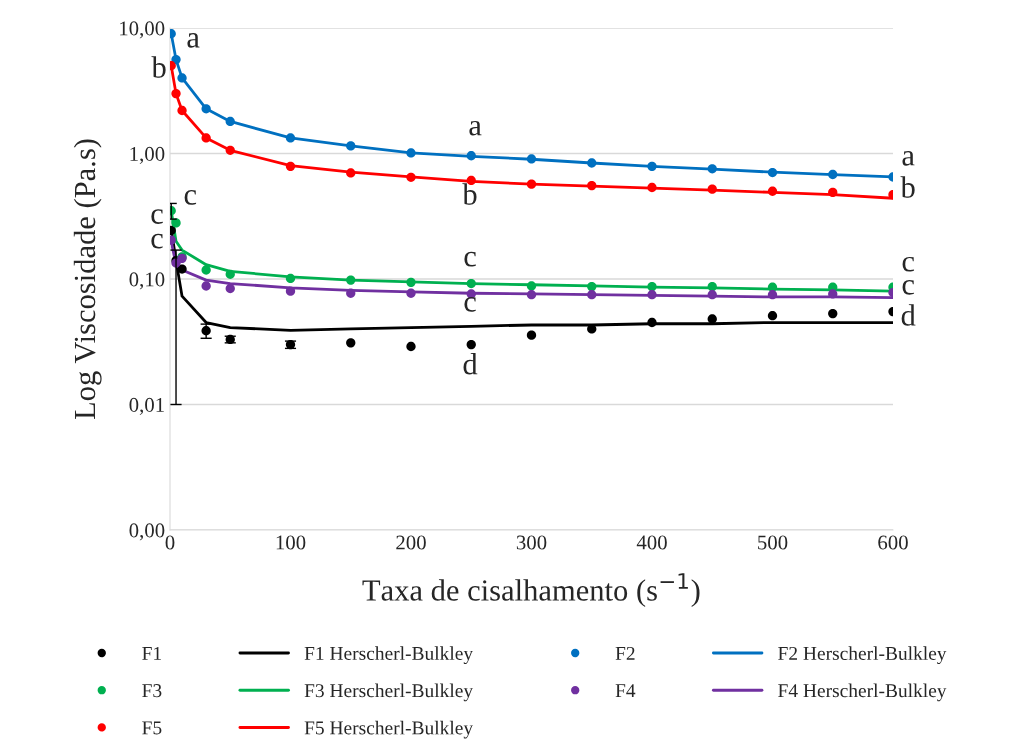 This screenshot has height=756, width=1024. I want to click on text: d, so click(908, 315).